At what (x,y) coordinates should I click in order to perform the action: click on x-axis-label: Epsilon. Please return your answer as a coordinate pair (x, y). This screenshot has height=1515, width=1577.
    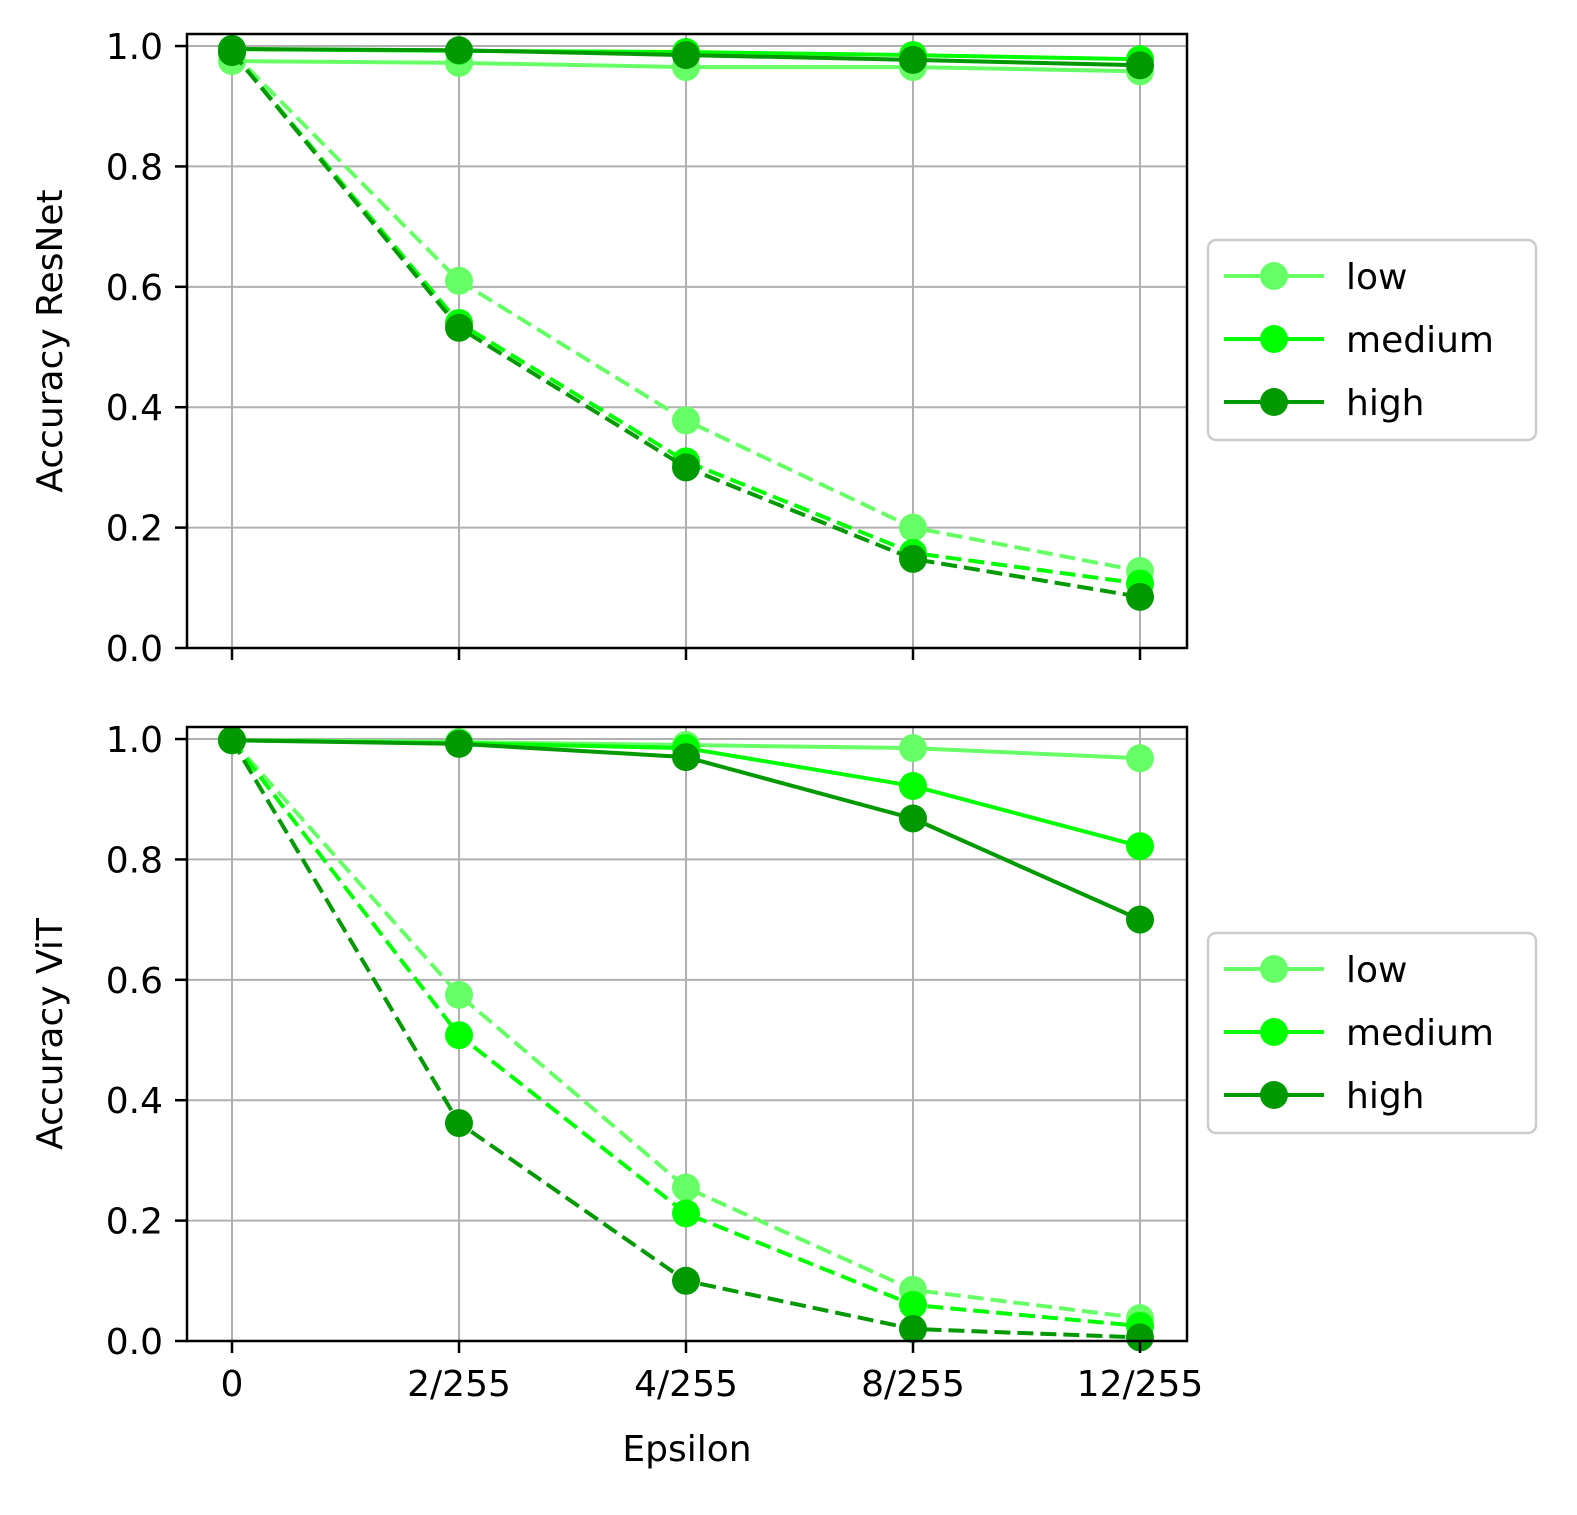
    Looking at the image, I should click on (686, 1449).